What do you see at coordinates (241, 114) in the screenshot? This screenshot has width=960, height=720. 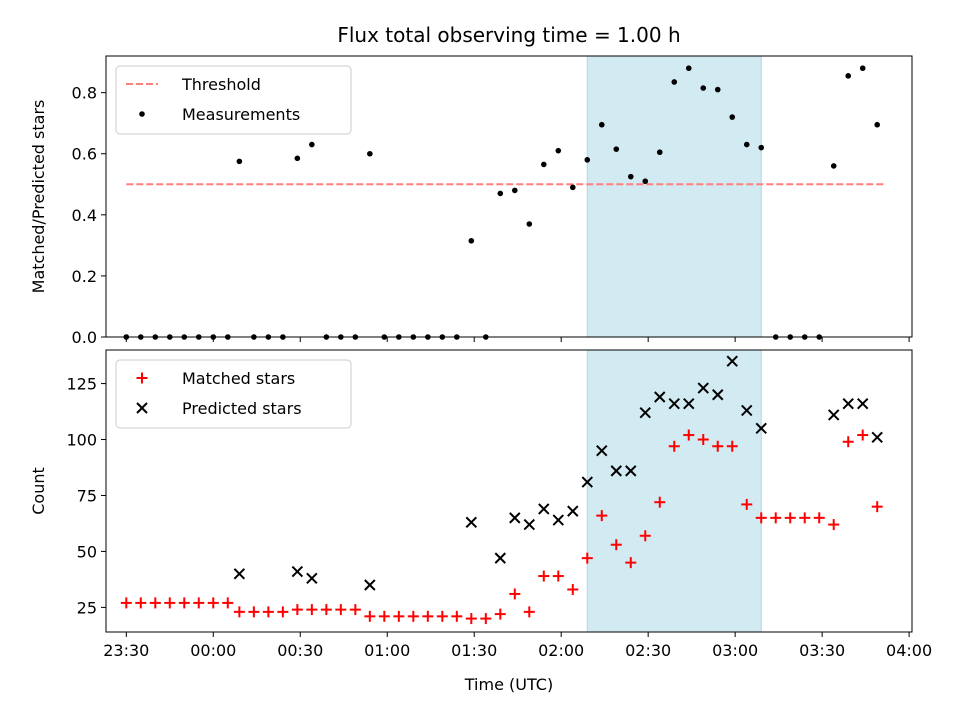 I see `legend-label: Measurements` at bounding box center [241, 114].